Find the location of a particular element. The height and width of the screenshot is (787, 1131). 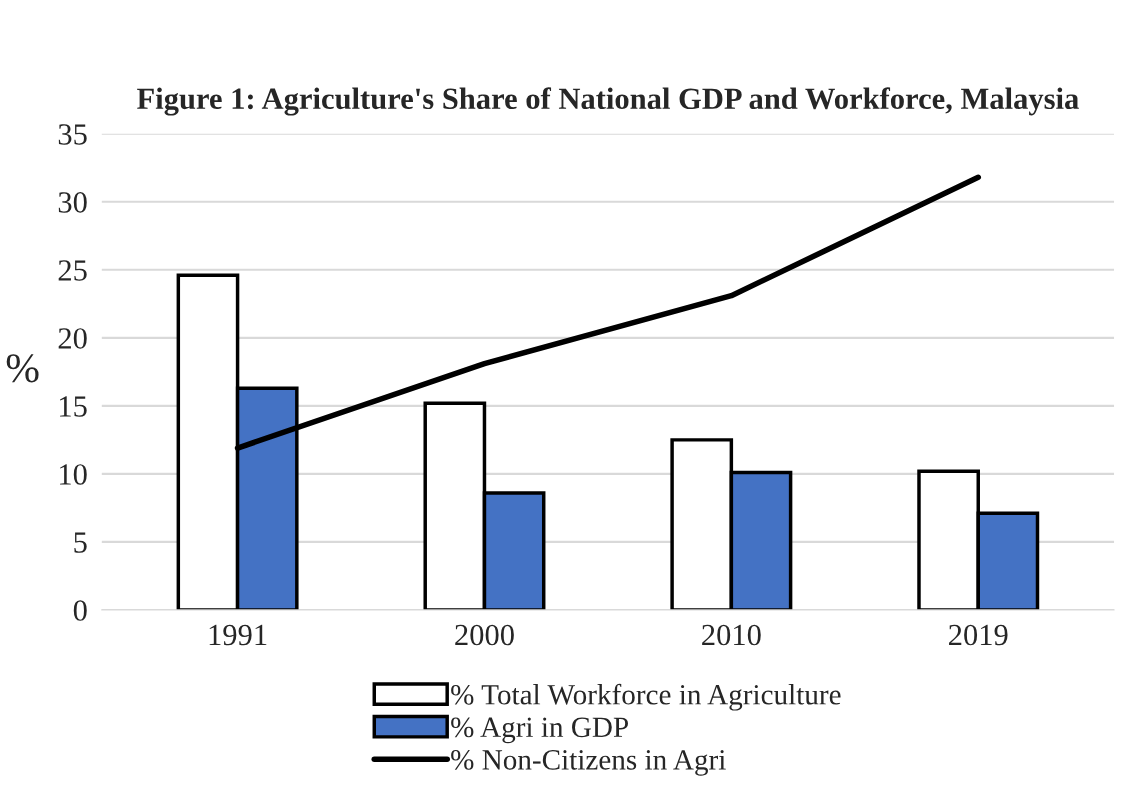

y-tick-label: 20 is located at coordinates (72, 338).